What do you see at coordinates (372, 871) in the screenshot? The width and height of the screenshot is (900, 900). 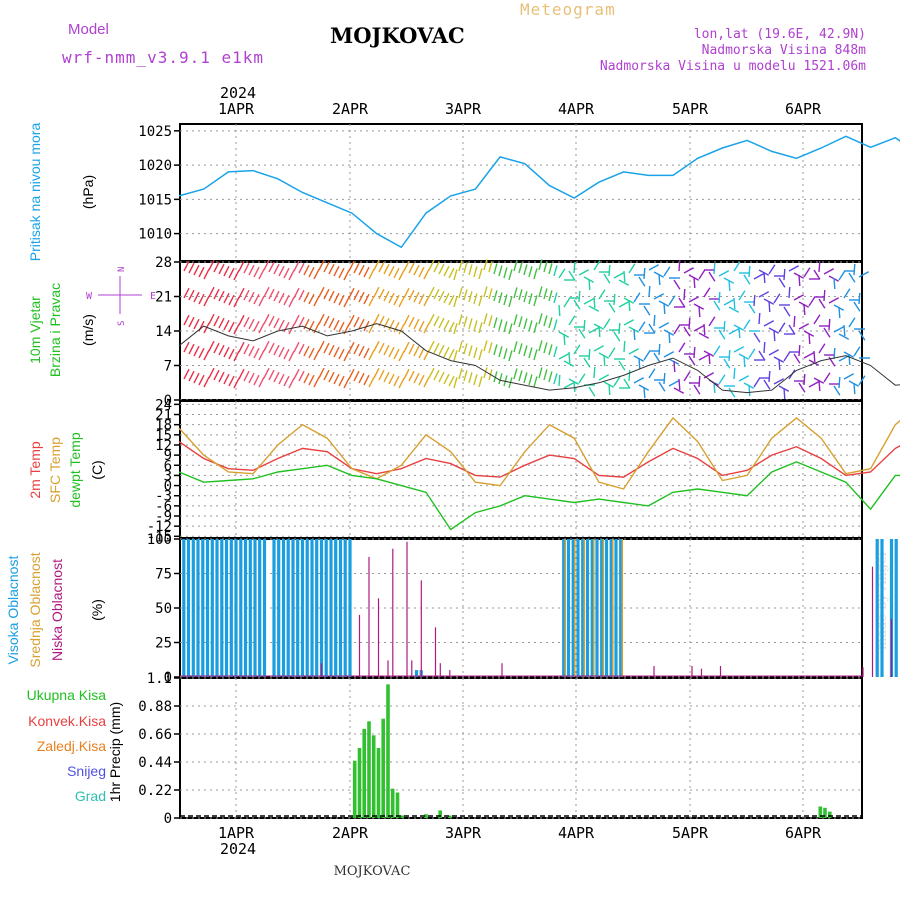 I see `footer-title: MOJKOVAC` at bounding box center [372, 871].